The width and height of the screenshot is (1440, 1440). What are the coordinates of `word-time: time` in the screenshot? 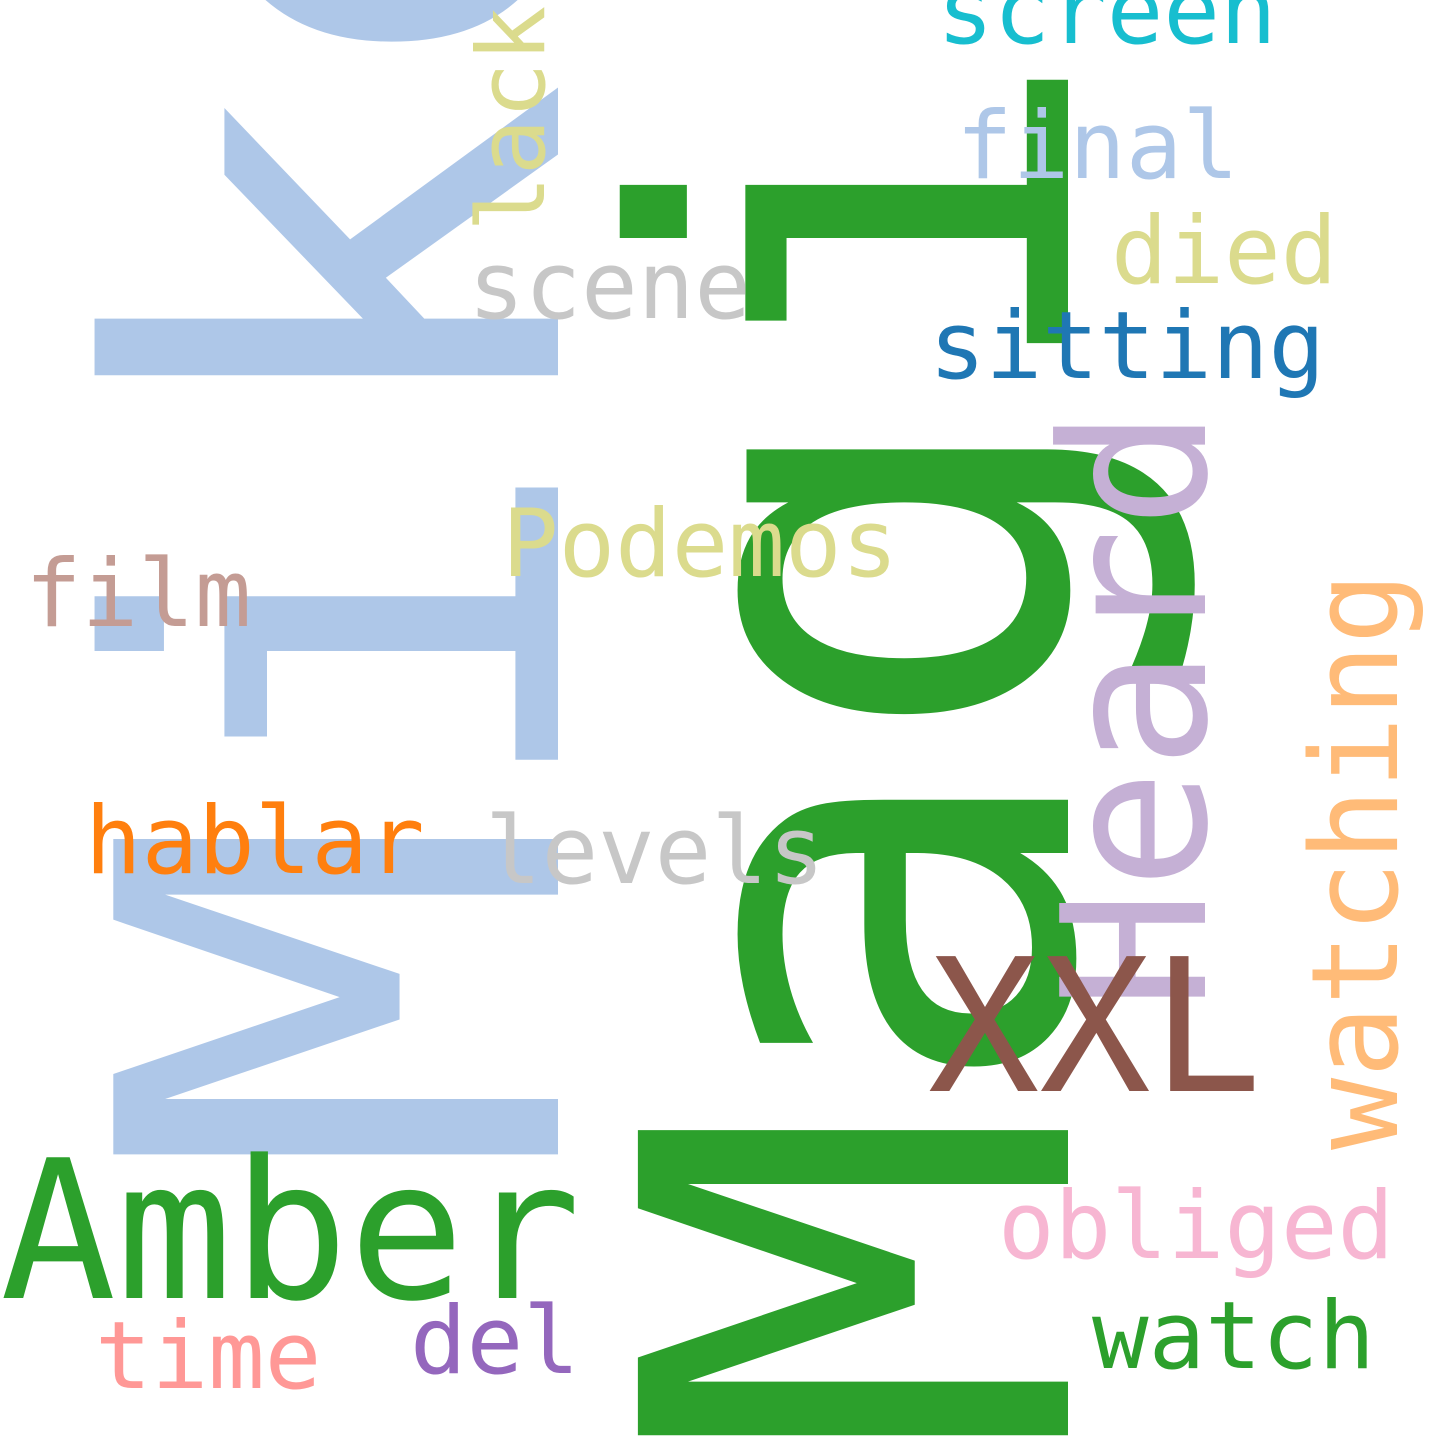 It's located at (208, 1356).